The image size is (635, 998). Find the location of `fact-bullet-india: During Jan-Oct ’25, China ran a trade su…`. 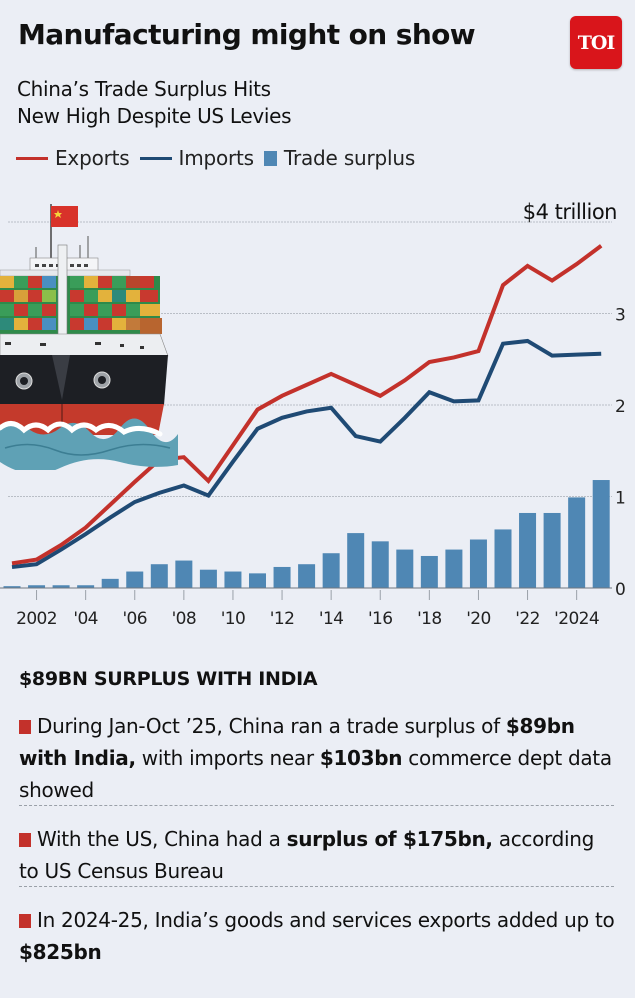

fact-bullet-india: During Jan-Oct ’25, China ran a trade su… is located at coordinates (319, 758).